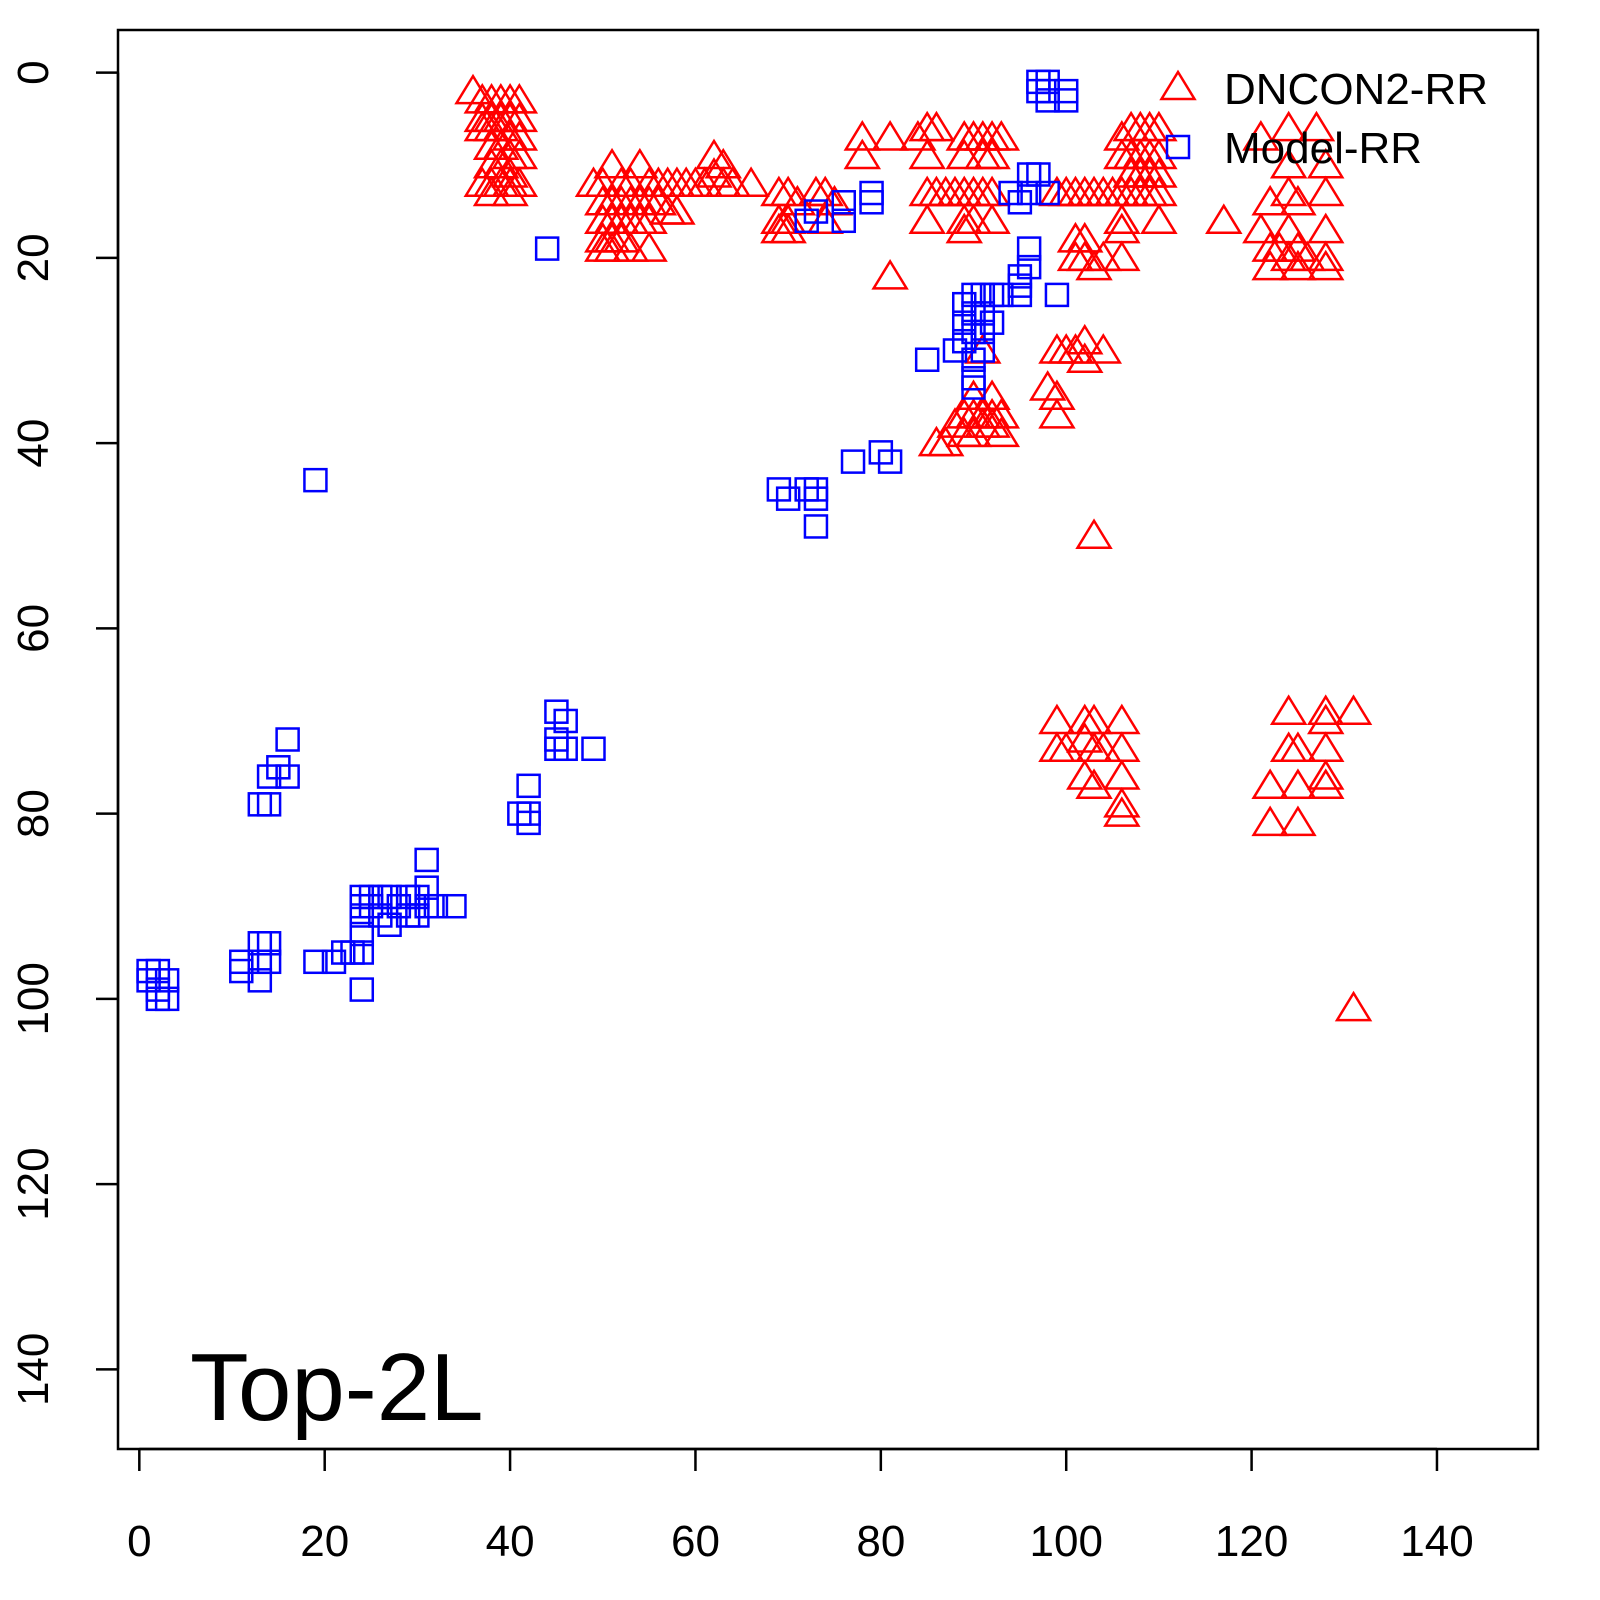 The image size is (1600, 1600). What do you see at coordinates (1356, 89) in the screenshot?
I see `legend-label-dncon2: DNCON2-RR` at bounding box center [1356, 89].